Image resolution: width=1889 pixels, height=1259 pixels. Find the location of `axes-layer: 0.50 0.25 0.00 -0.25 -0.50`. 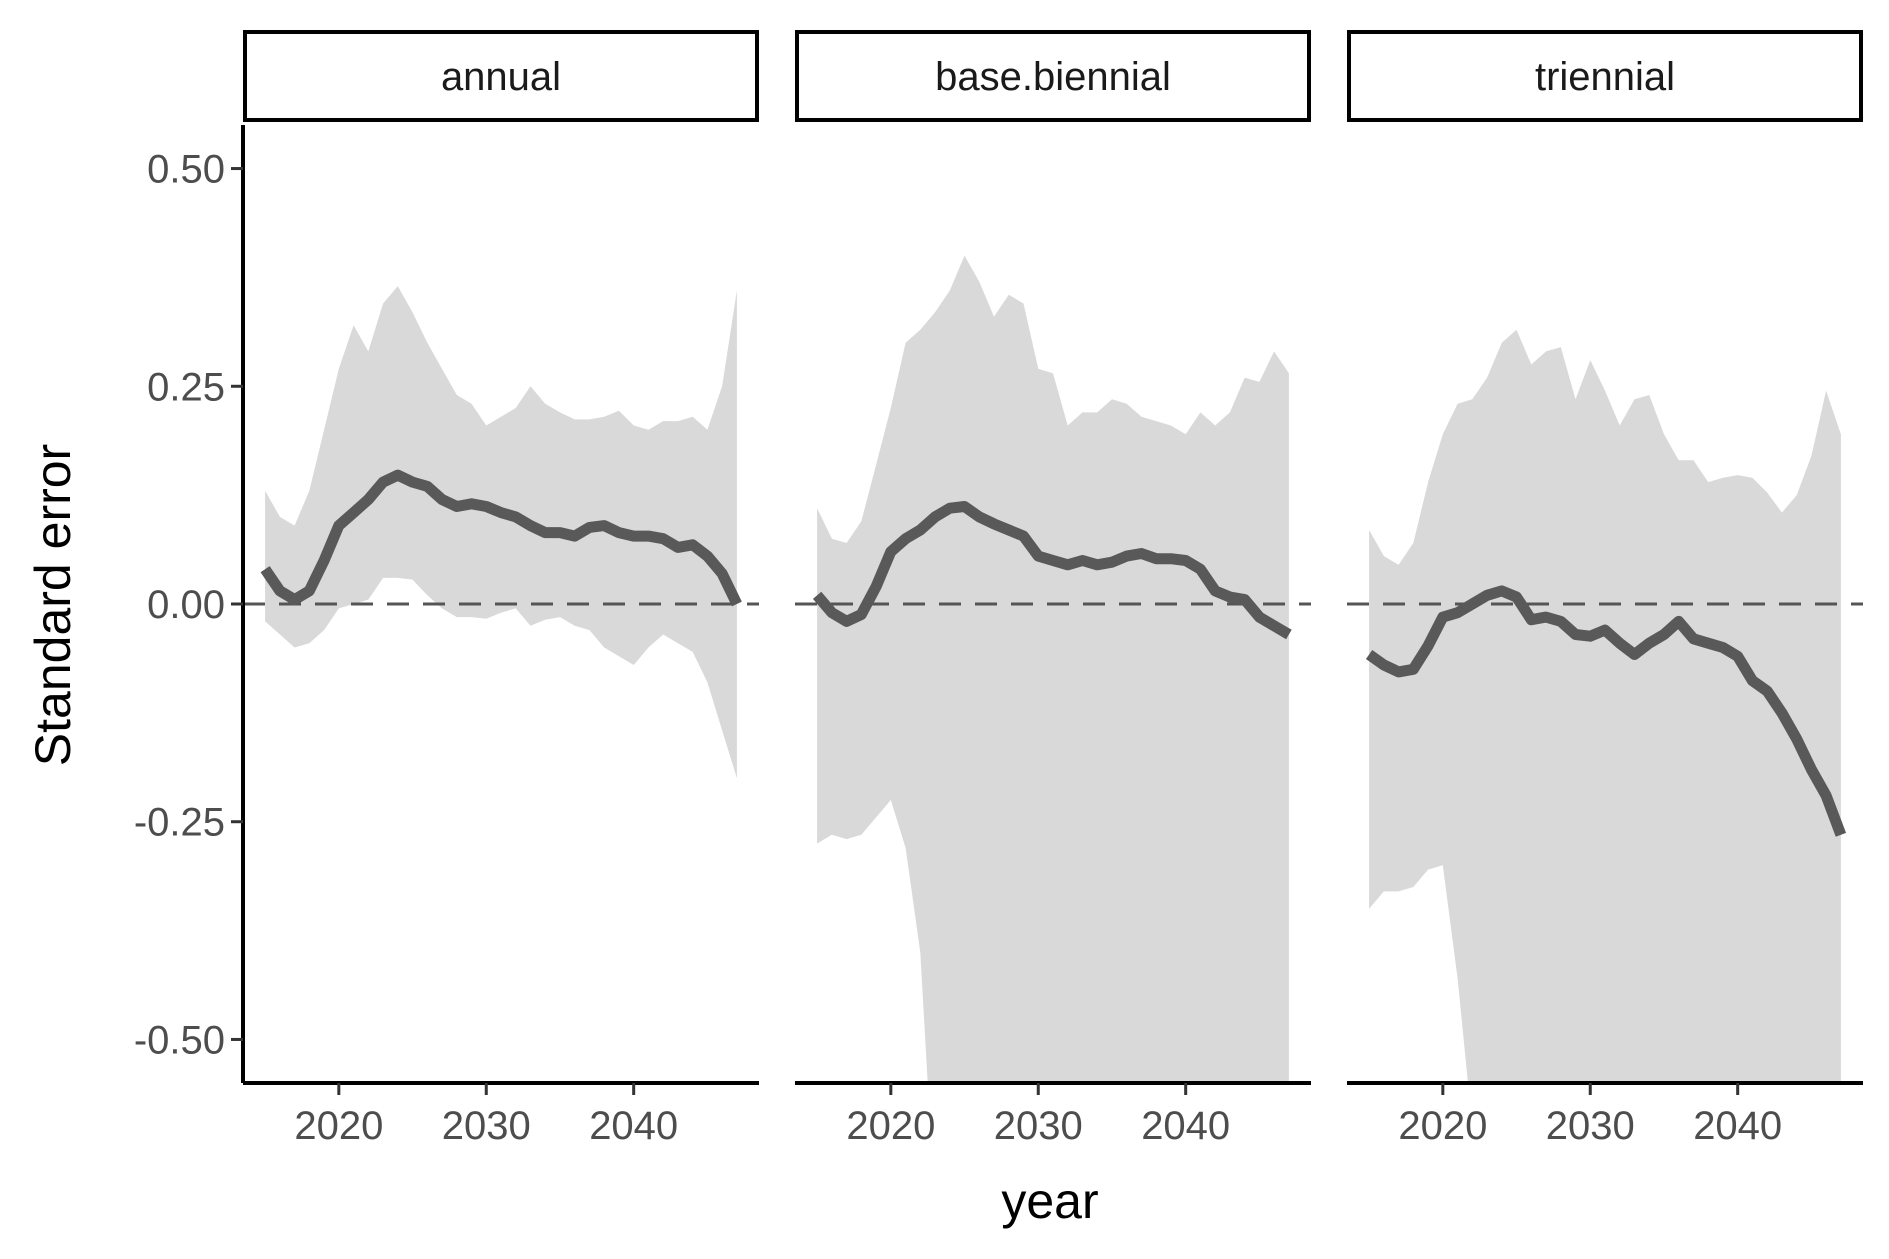

axes-layer: 0.50 0.25 0.00 -0.25 -0.50 is located at coordinates (189, 604).